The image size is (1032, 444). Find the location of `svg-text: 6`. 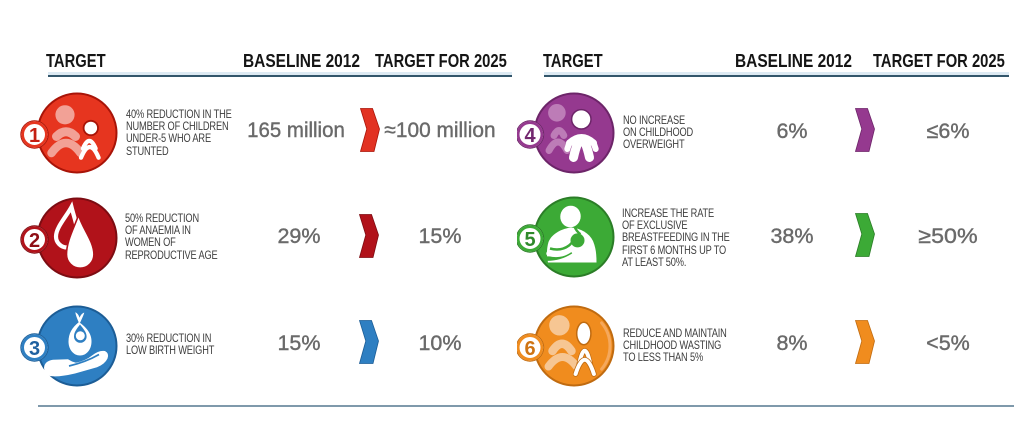

svg-text: 6 is located at coordinates (529, 349).